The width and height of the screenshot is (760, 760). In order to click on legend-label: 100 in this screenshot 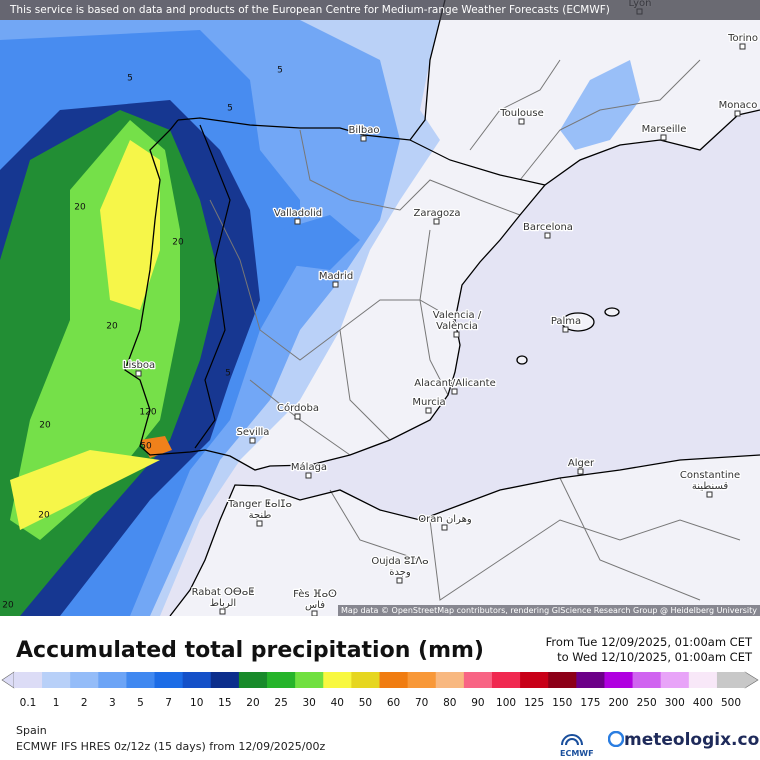, I will do `click(506, 703)`.